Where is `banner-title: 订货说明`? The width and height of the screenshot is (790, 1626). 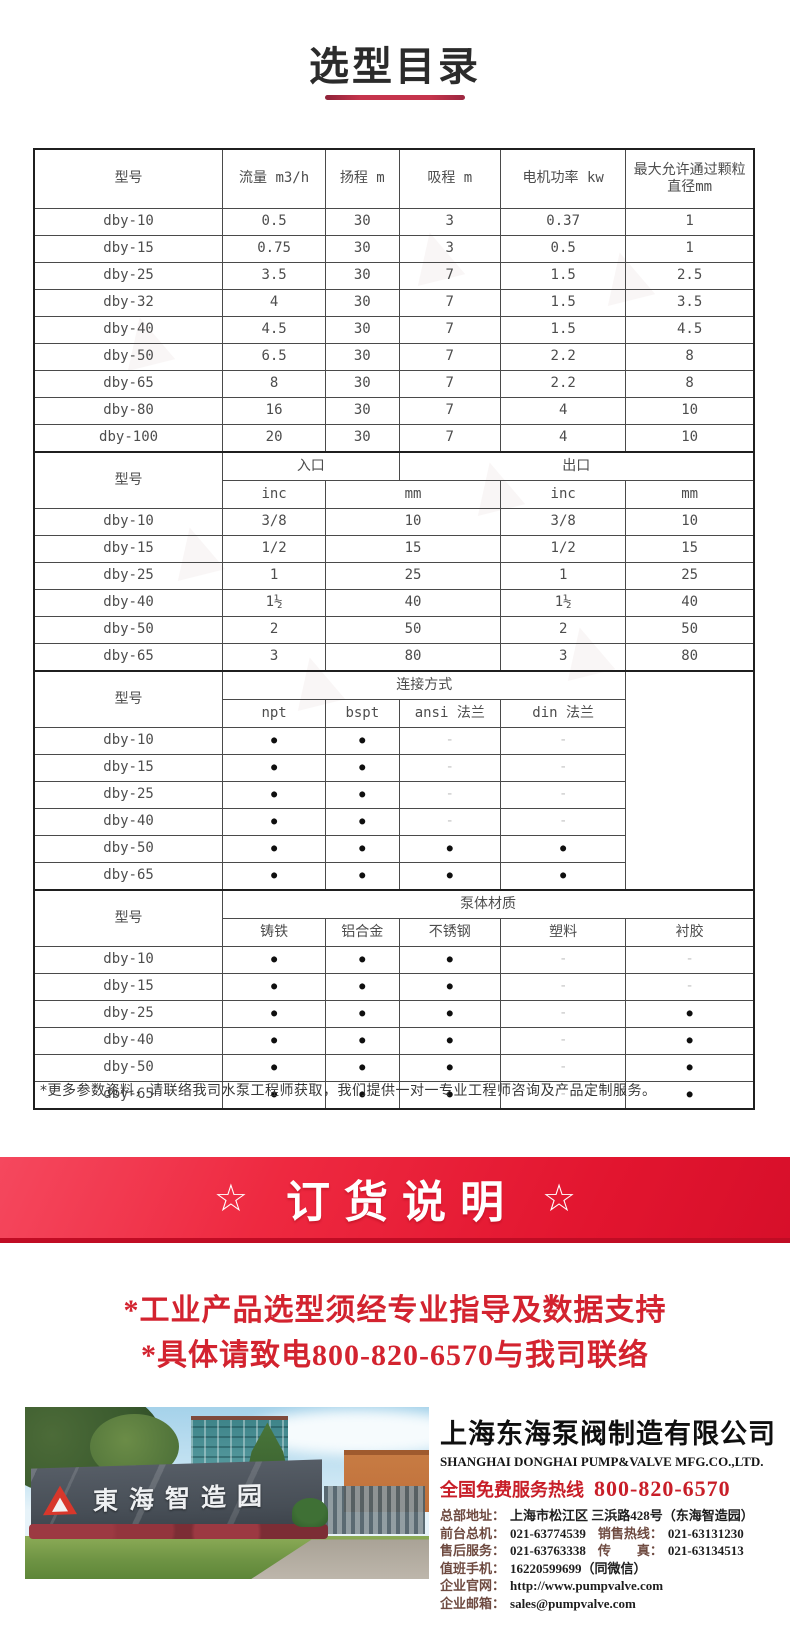
banner-title: 订货说明 is located at coordinates (402, 1202).